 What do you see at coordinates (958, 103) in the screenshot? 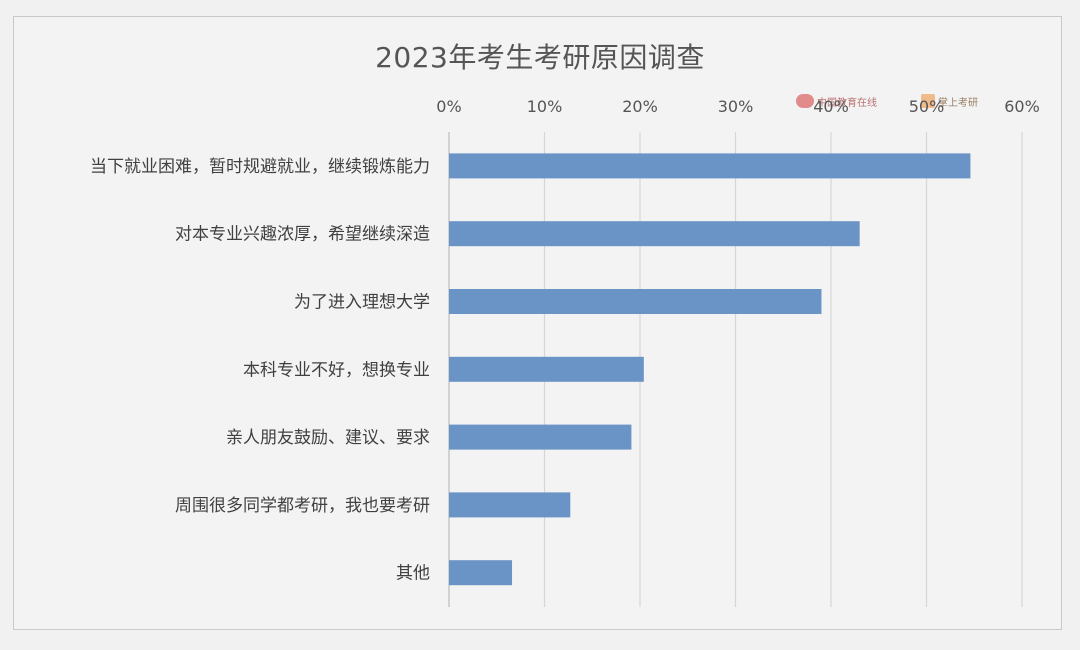
I see `watermark-right-text: 掌上考研` at bounding box center [958, 103].